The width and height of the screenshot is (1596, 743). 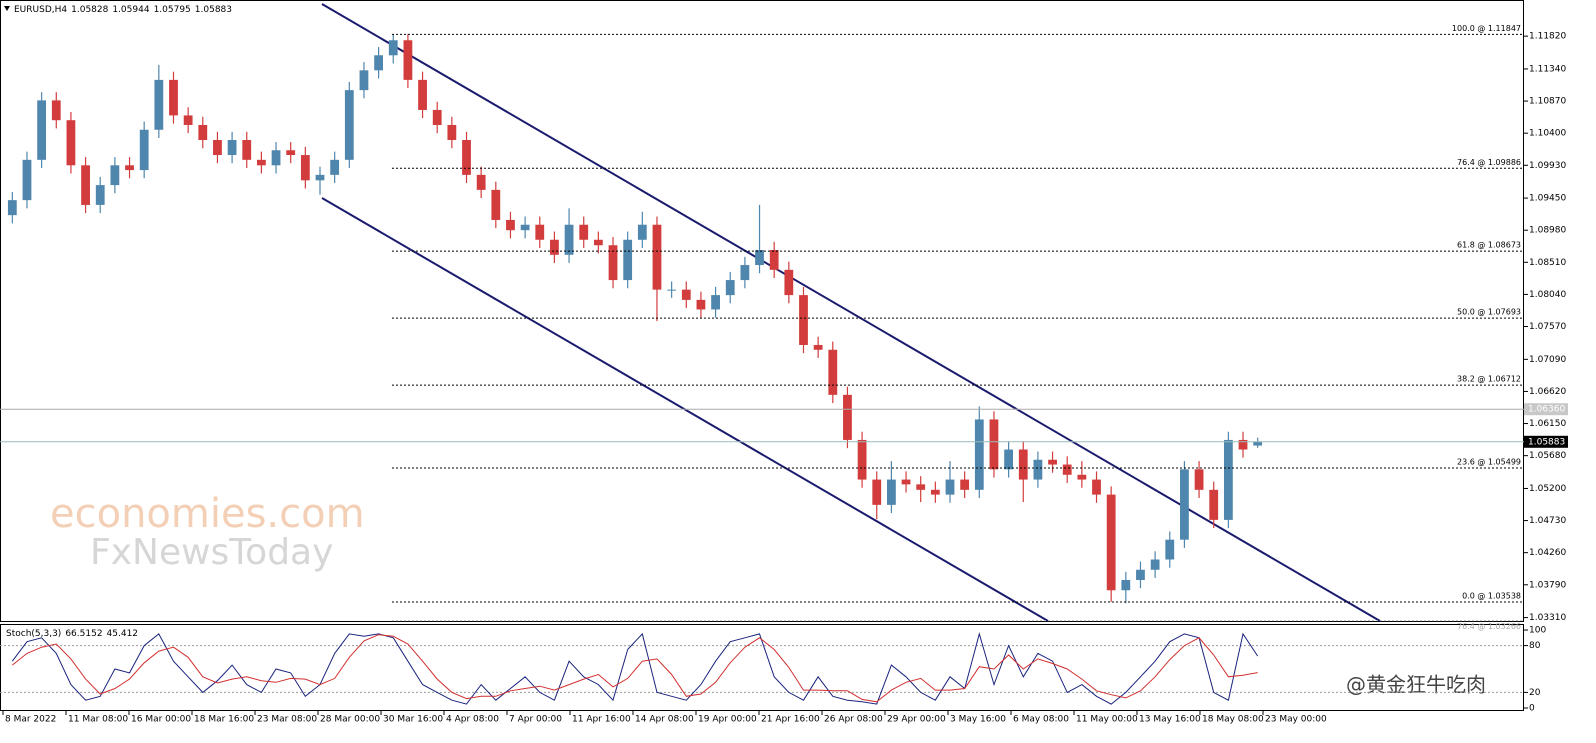 What do you see at coordinates (1547, 456) in the screenshot?
I see `y-tick-label: 1.05680` at bounding box center [1547, 456].